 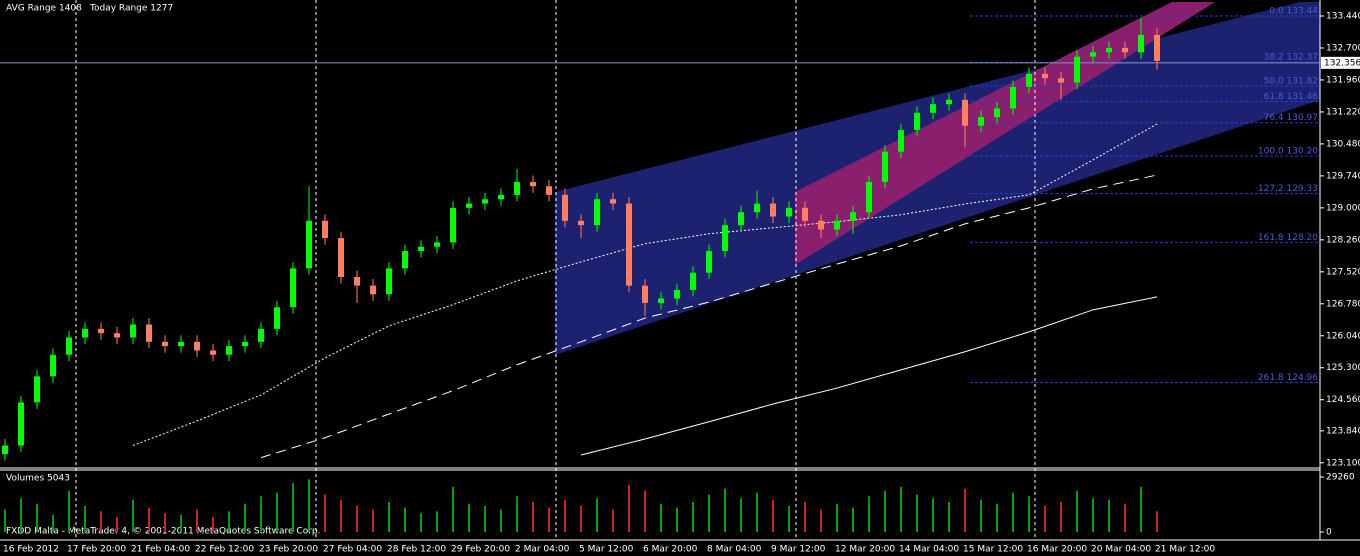 What do you see at coordinates (670, 550) in the screenshot?
I see `x-tick-label: 6 Mar 20:00` at bounding box center [670, 550].